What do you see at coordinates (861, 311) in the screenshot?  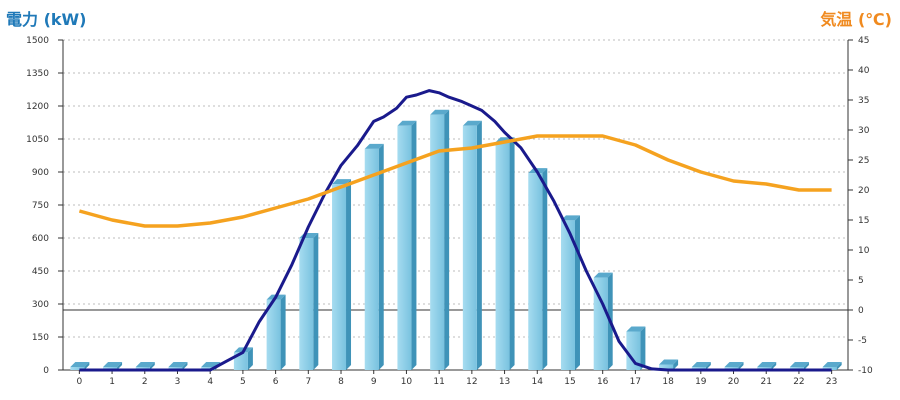 I see `right-tick-label: 0` at bounding box center [861, 311].